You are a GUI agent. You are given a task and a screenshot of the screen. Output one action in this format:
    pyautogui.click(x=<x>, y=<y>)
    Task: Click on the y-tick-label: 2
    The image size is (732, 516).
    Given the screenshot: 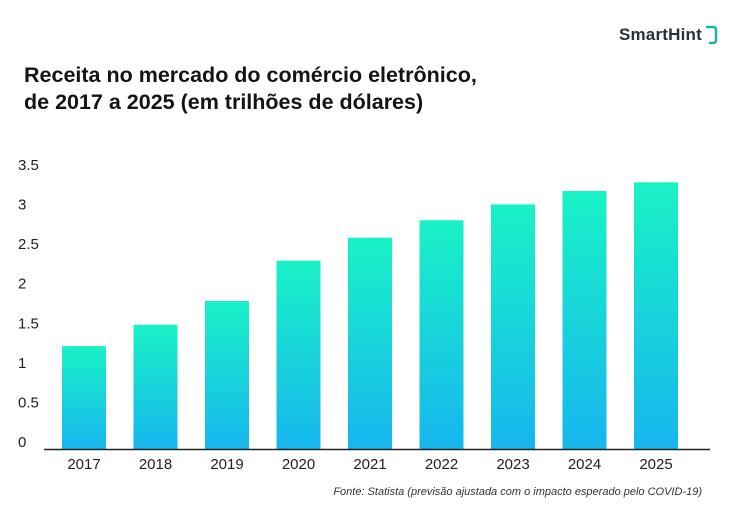 What is the action you would take?
    pyautogui.click(x=22, y=284)
    